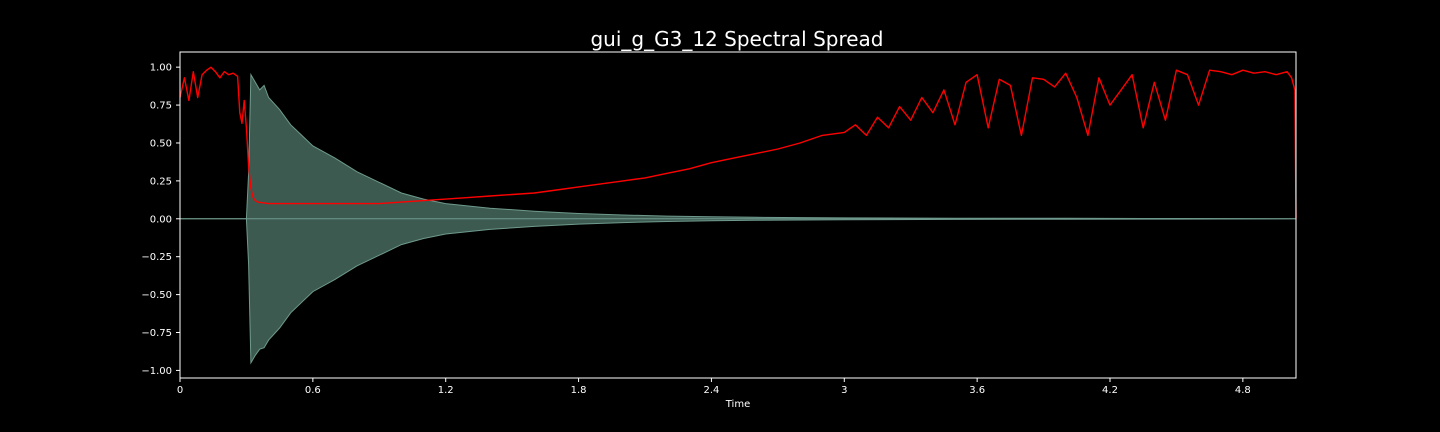  Describe the element at coordinates (313, 390) in the screenshot. I see `x-tick-label: 0.6` at that location.